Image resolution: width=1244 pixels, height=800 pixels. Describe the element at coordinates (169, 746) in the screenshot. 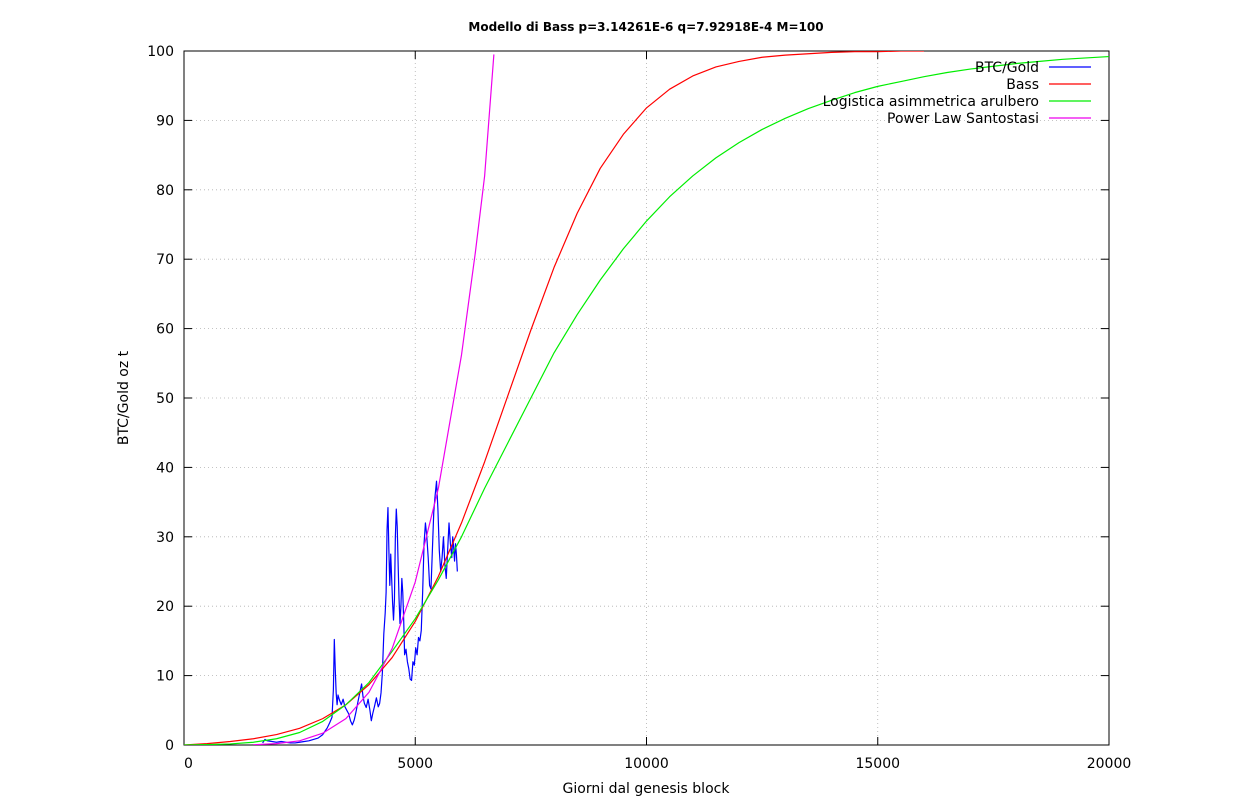

I see `y-tick-label: 0` at that location.